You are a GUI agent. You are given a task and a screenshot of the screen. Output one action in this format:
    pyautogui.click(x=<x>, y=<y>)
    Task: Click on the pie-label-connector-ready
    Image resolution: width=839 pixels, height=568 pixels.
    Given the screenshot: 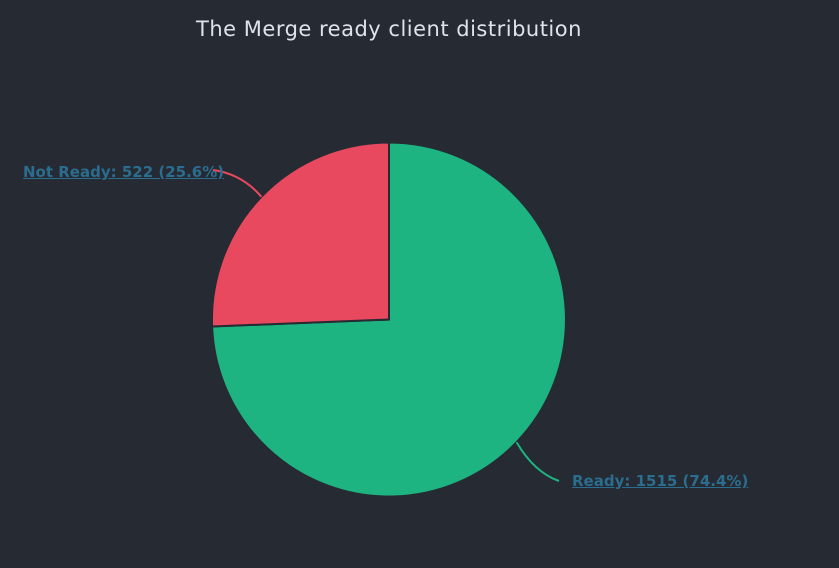 What is the action you would take?
    pyautogui.click(x=537, y=461)
    